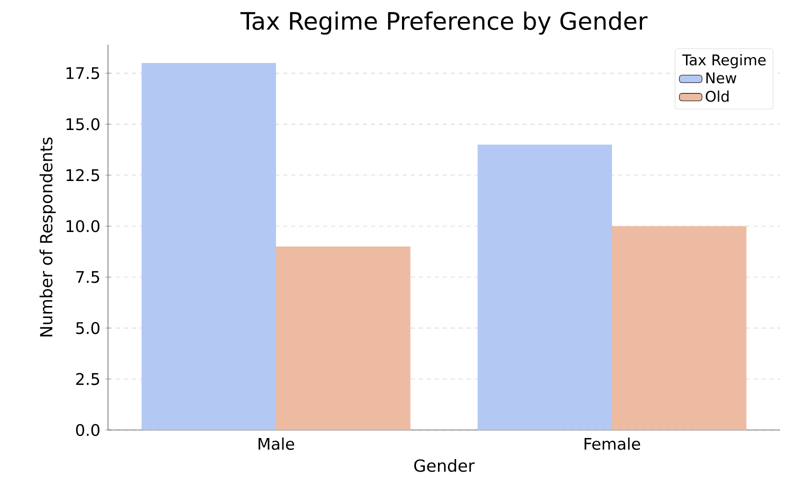 This screenshot has height=486, width=786. I want to click on legend-title: Tax Regime, so click(724, 61).